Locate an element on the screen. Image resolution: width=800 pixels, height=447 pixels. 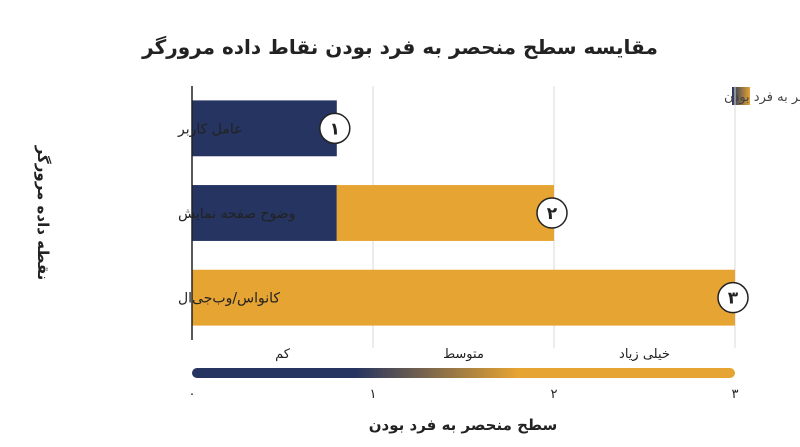
bar-2: ۲ is located at coordinates (380, 213).